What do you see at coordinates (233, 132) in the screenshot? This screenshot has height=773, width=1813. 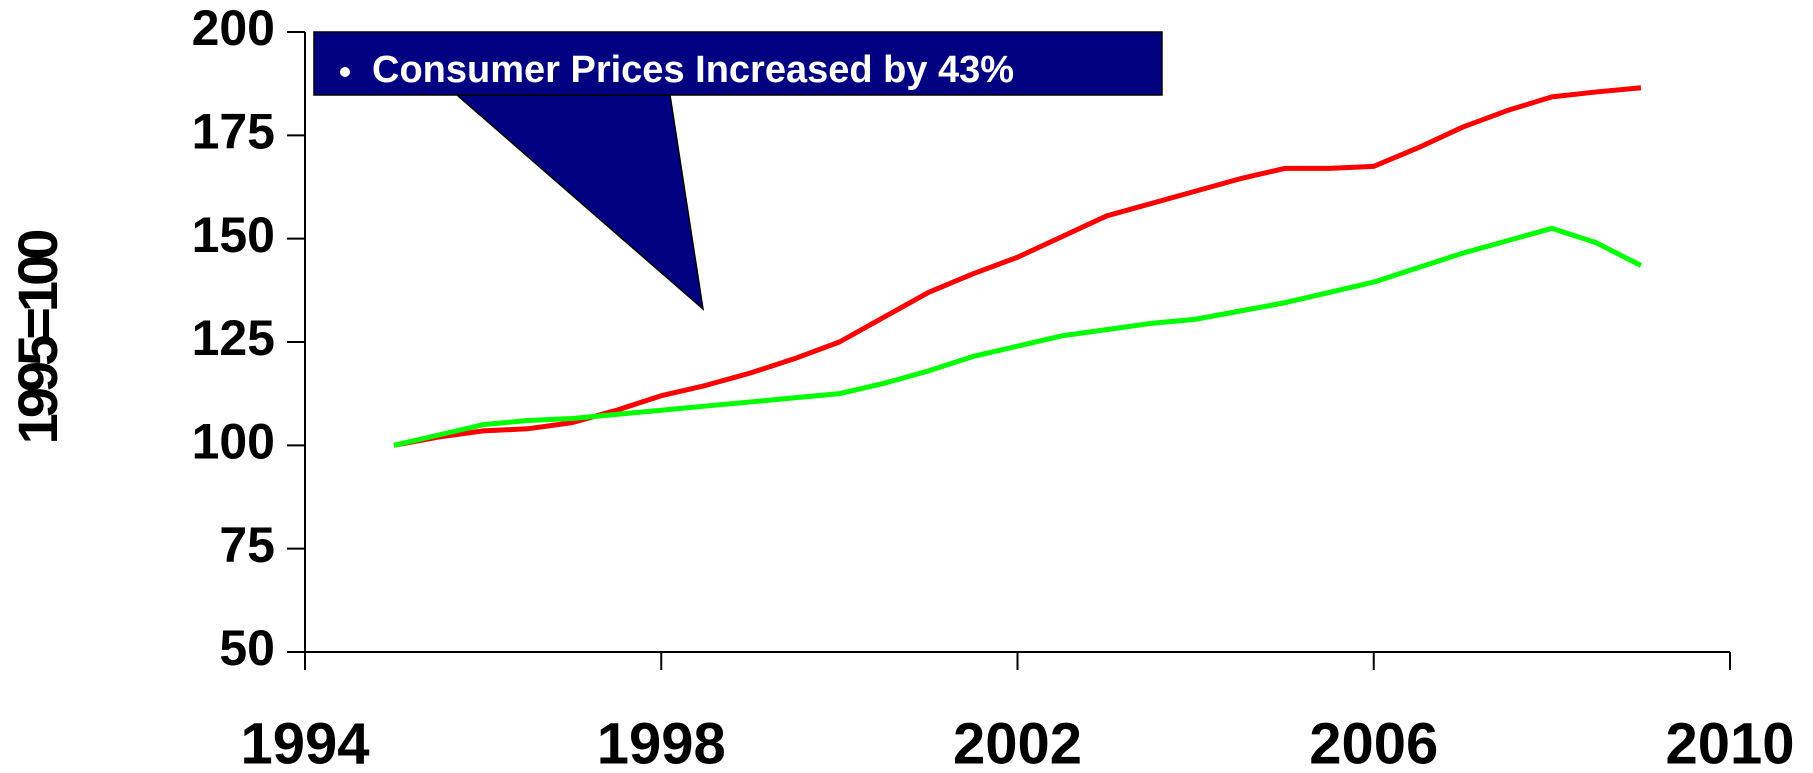 I see `y-tick-label: 175` at bounding box center [233, 132].